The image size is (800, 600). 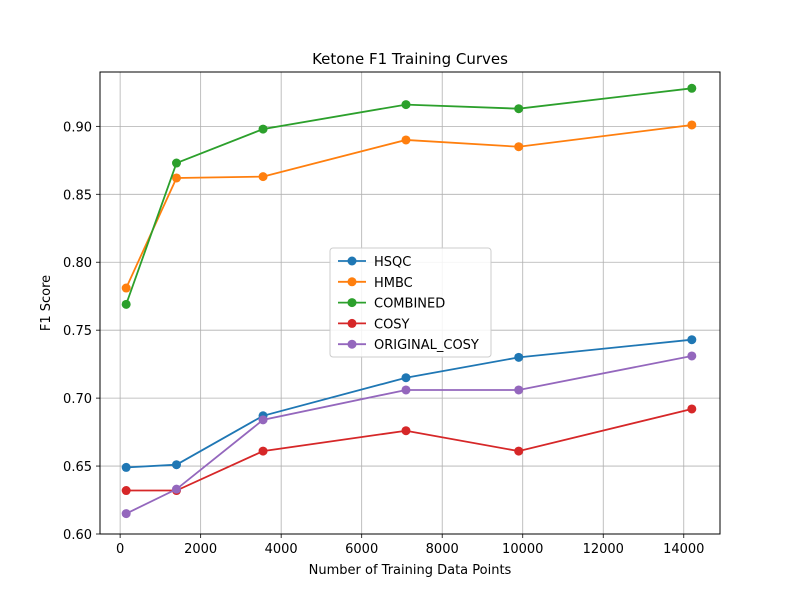 I want to click on legend-label: HMBC, so click(x=393, y=283).